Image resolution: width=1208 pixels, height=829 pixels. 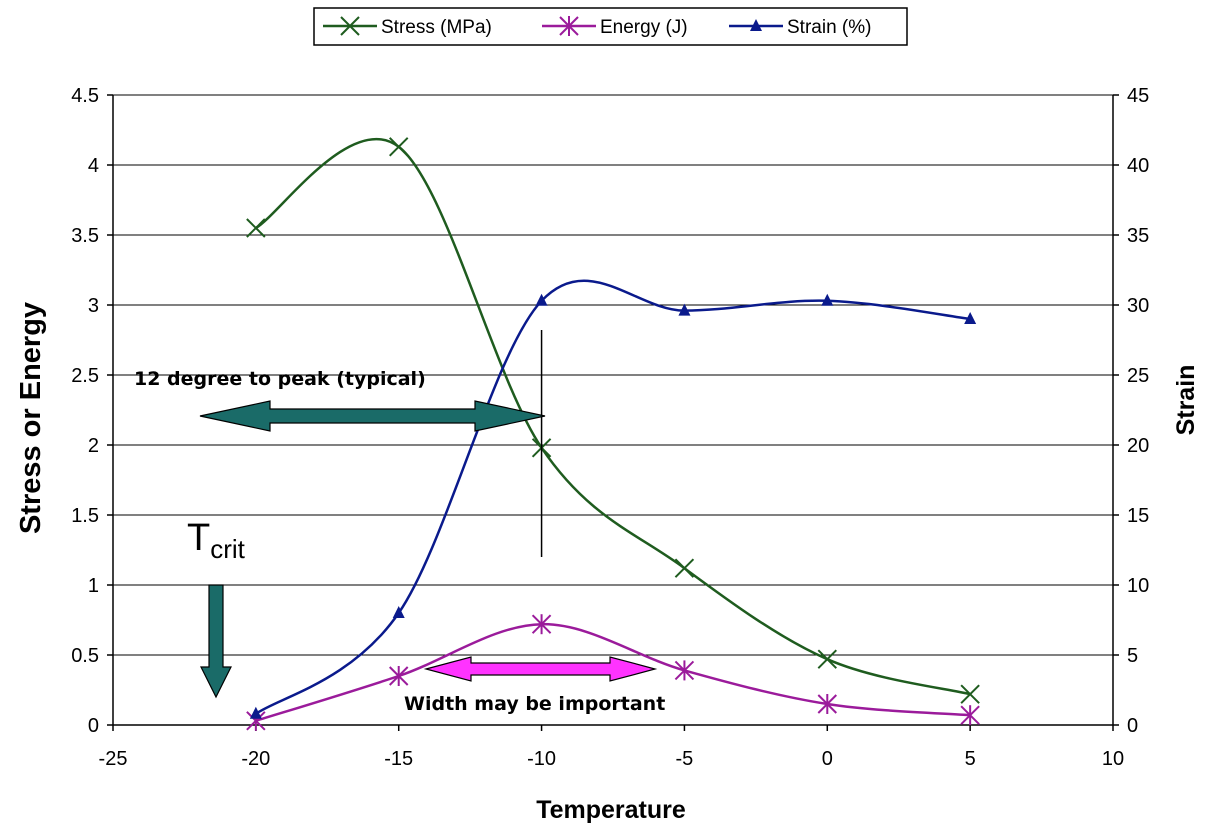 I want to click on series-line-energy, so click(x=613, y=672).